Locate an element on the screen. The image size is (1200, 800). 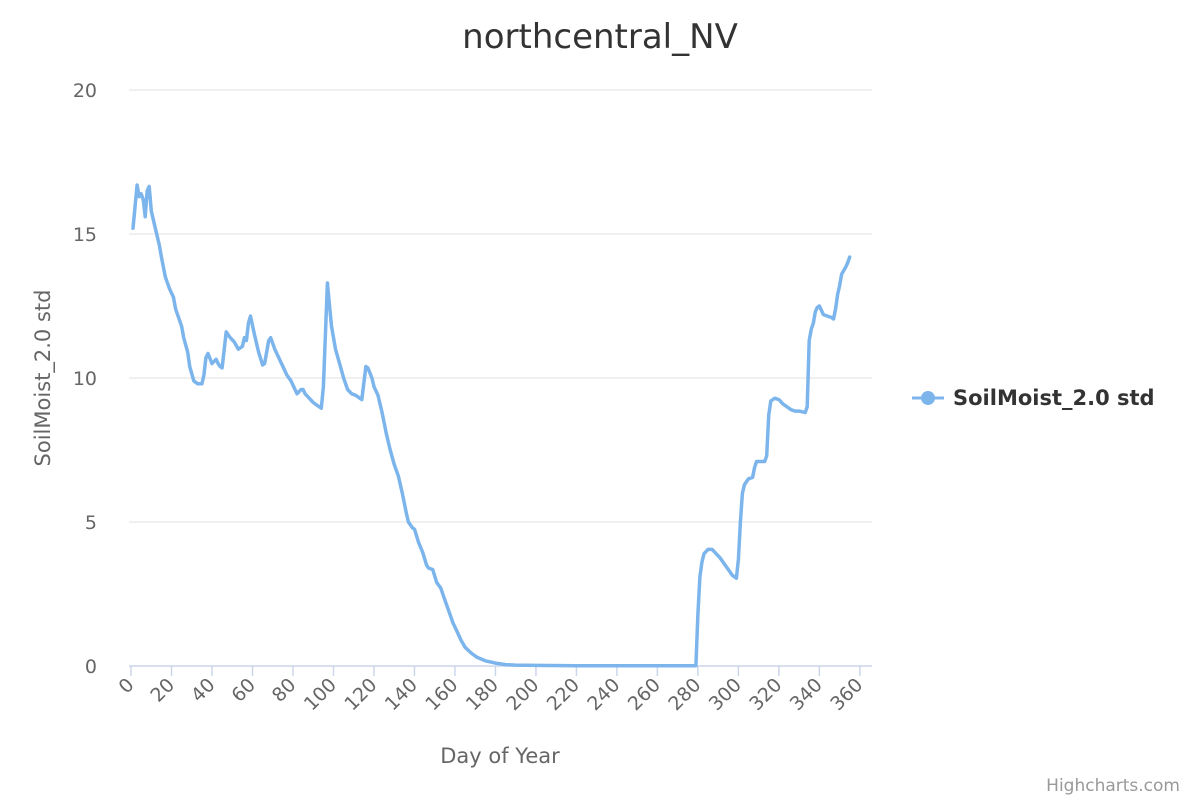
credits-link: Highcharts.com is located at coordinates (1113, 786).